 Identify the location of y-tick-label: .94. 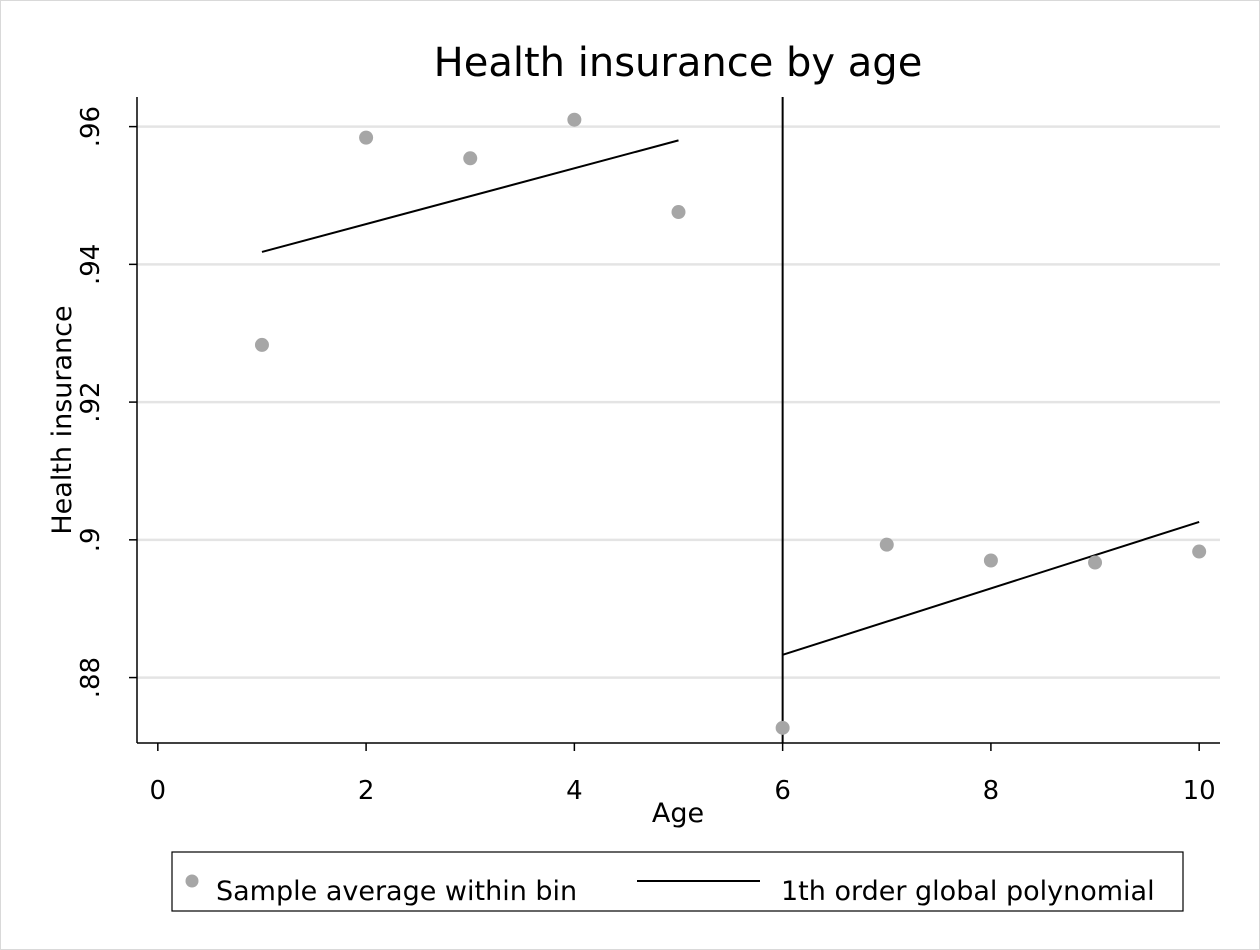
(91, 264).